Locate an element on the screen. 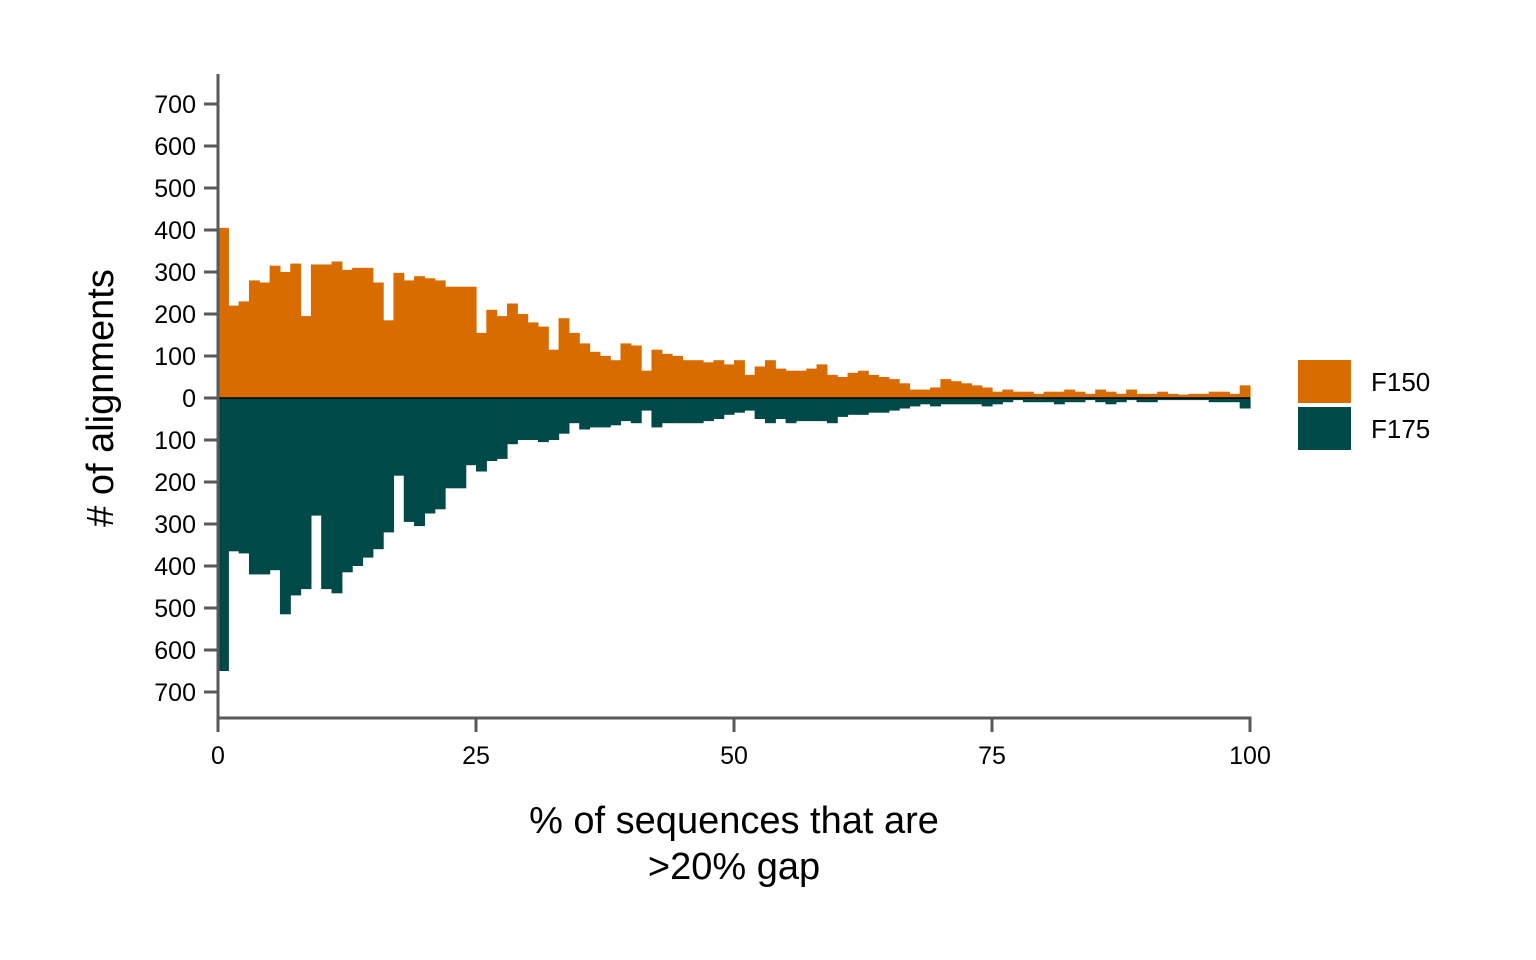 The image size is (1536, 960). y-tick-label: 100 is located at coordinates (175, 357).